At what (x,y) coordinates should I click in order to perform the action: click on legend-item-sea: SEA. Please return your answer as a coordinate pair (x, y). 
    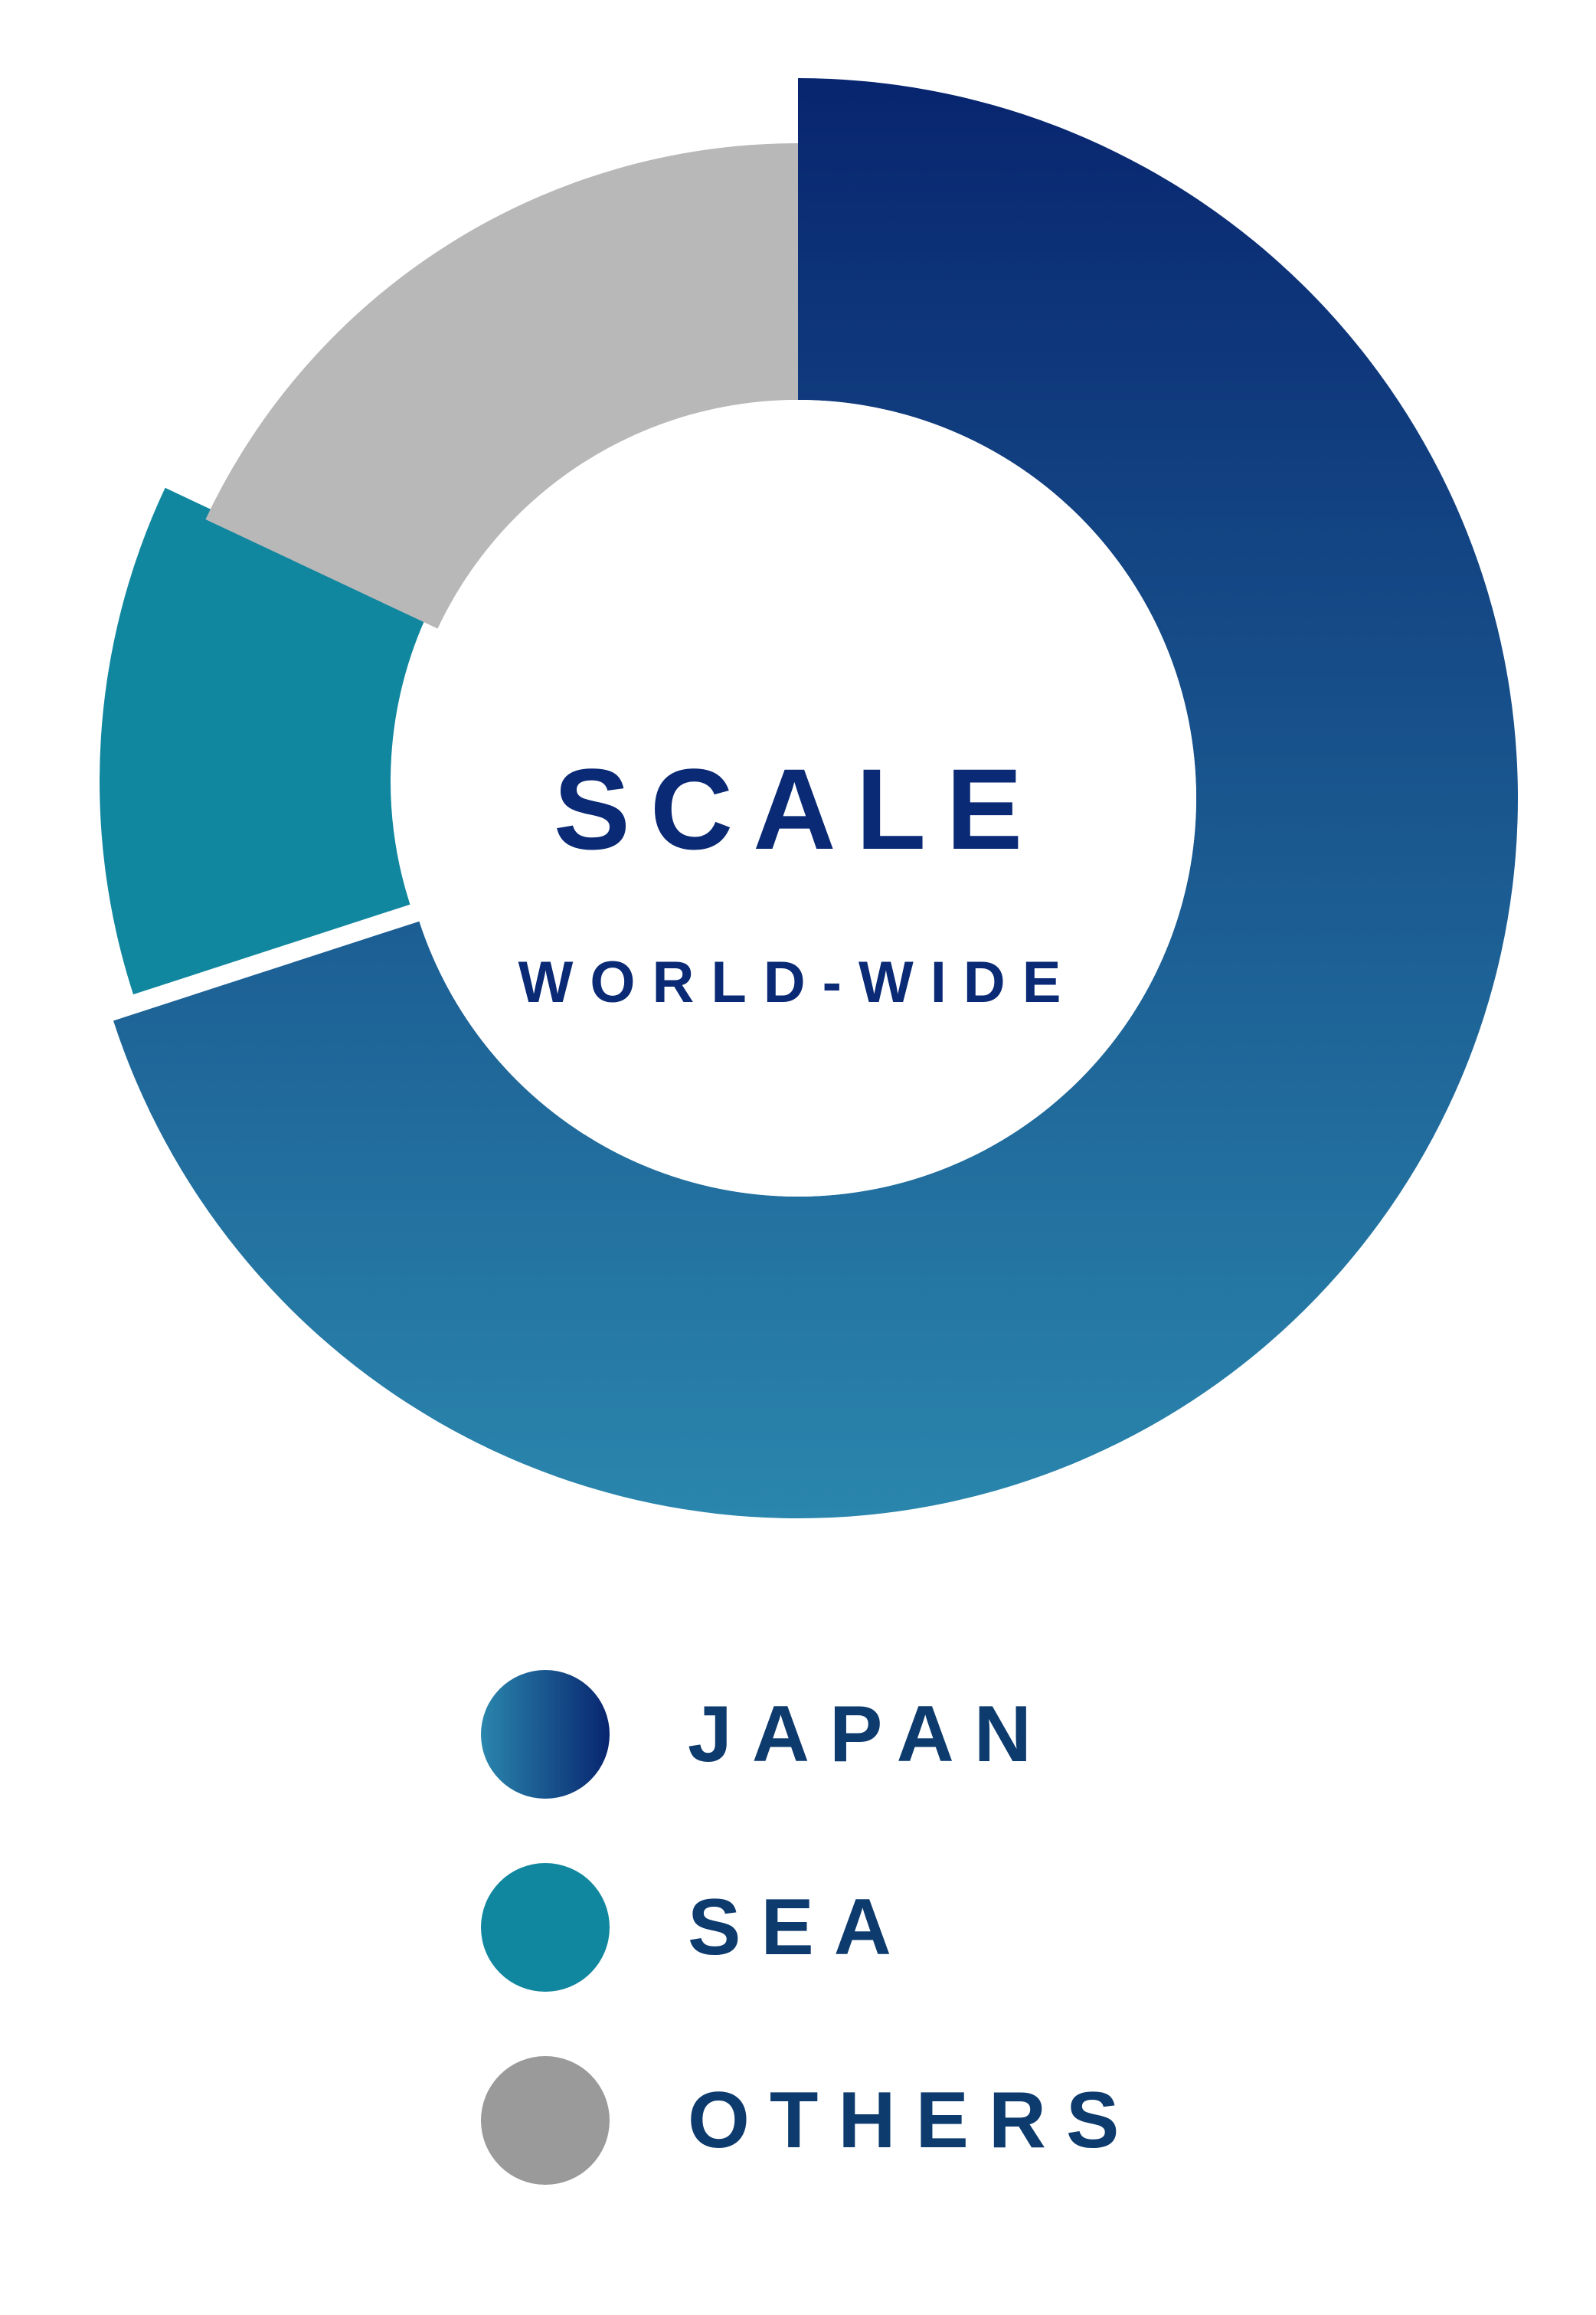
    Looking at the image, I should click on (825, 1959).